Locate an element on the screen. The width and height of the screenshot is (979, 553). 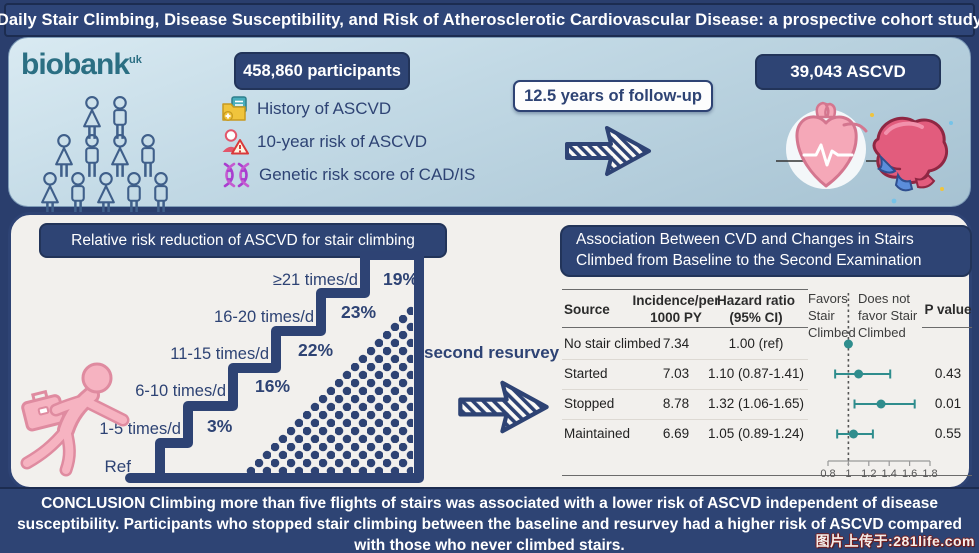
table-row: Stopped 8.78 1.32 (1.06-1.65) 0.01 is located at coordinates (766, 404).